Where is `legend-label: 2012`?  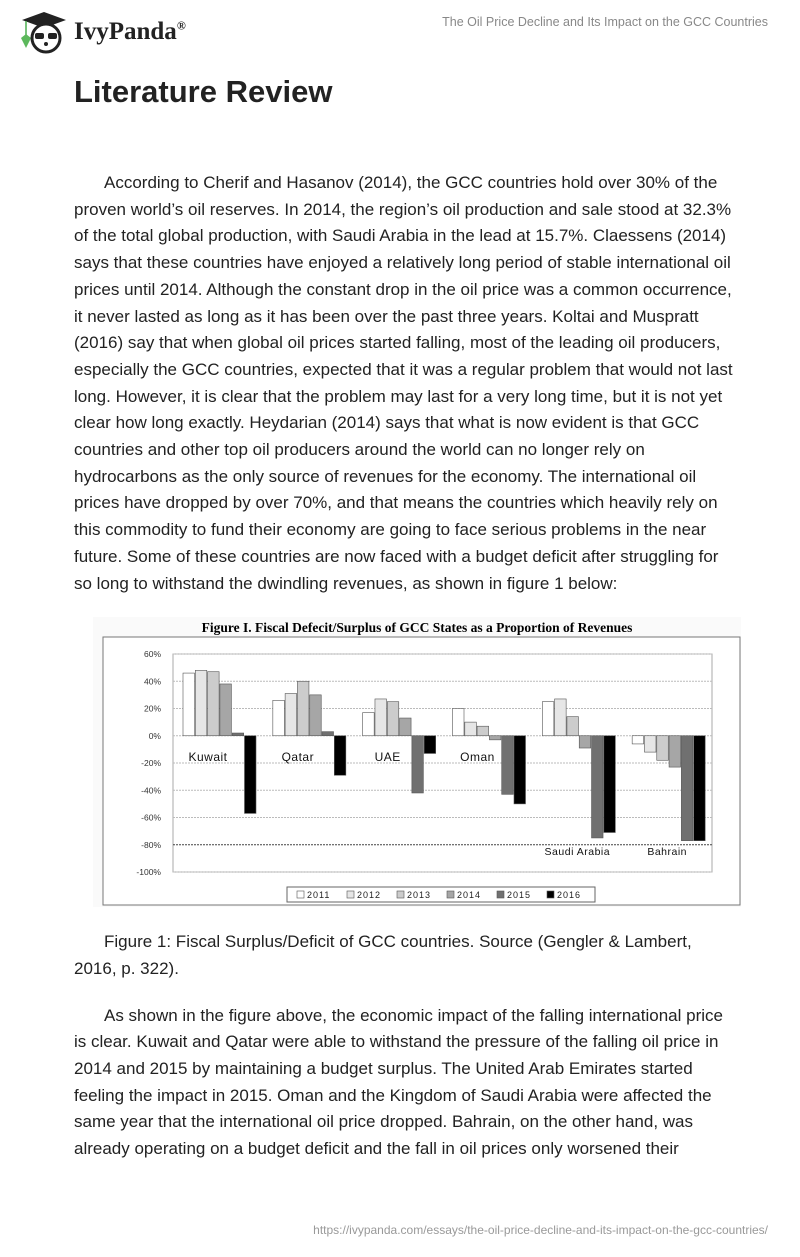
legend-label: 2012 is located at coordinates (369, 895).